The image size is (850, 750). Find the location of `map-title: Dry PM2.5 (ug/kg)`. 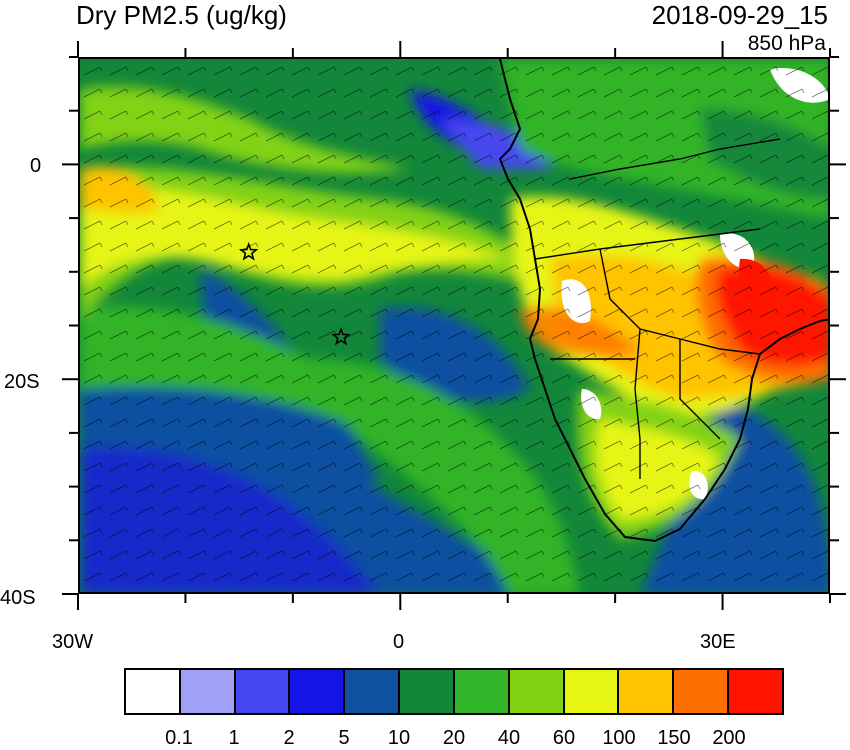

map-title: Dry PM2.5 (ug/kg) is located at coordinates (181, 15).